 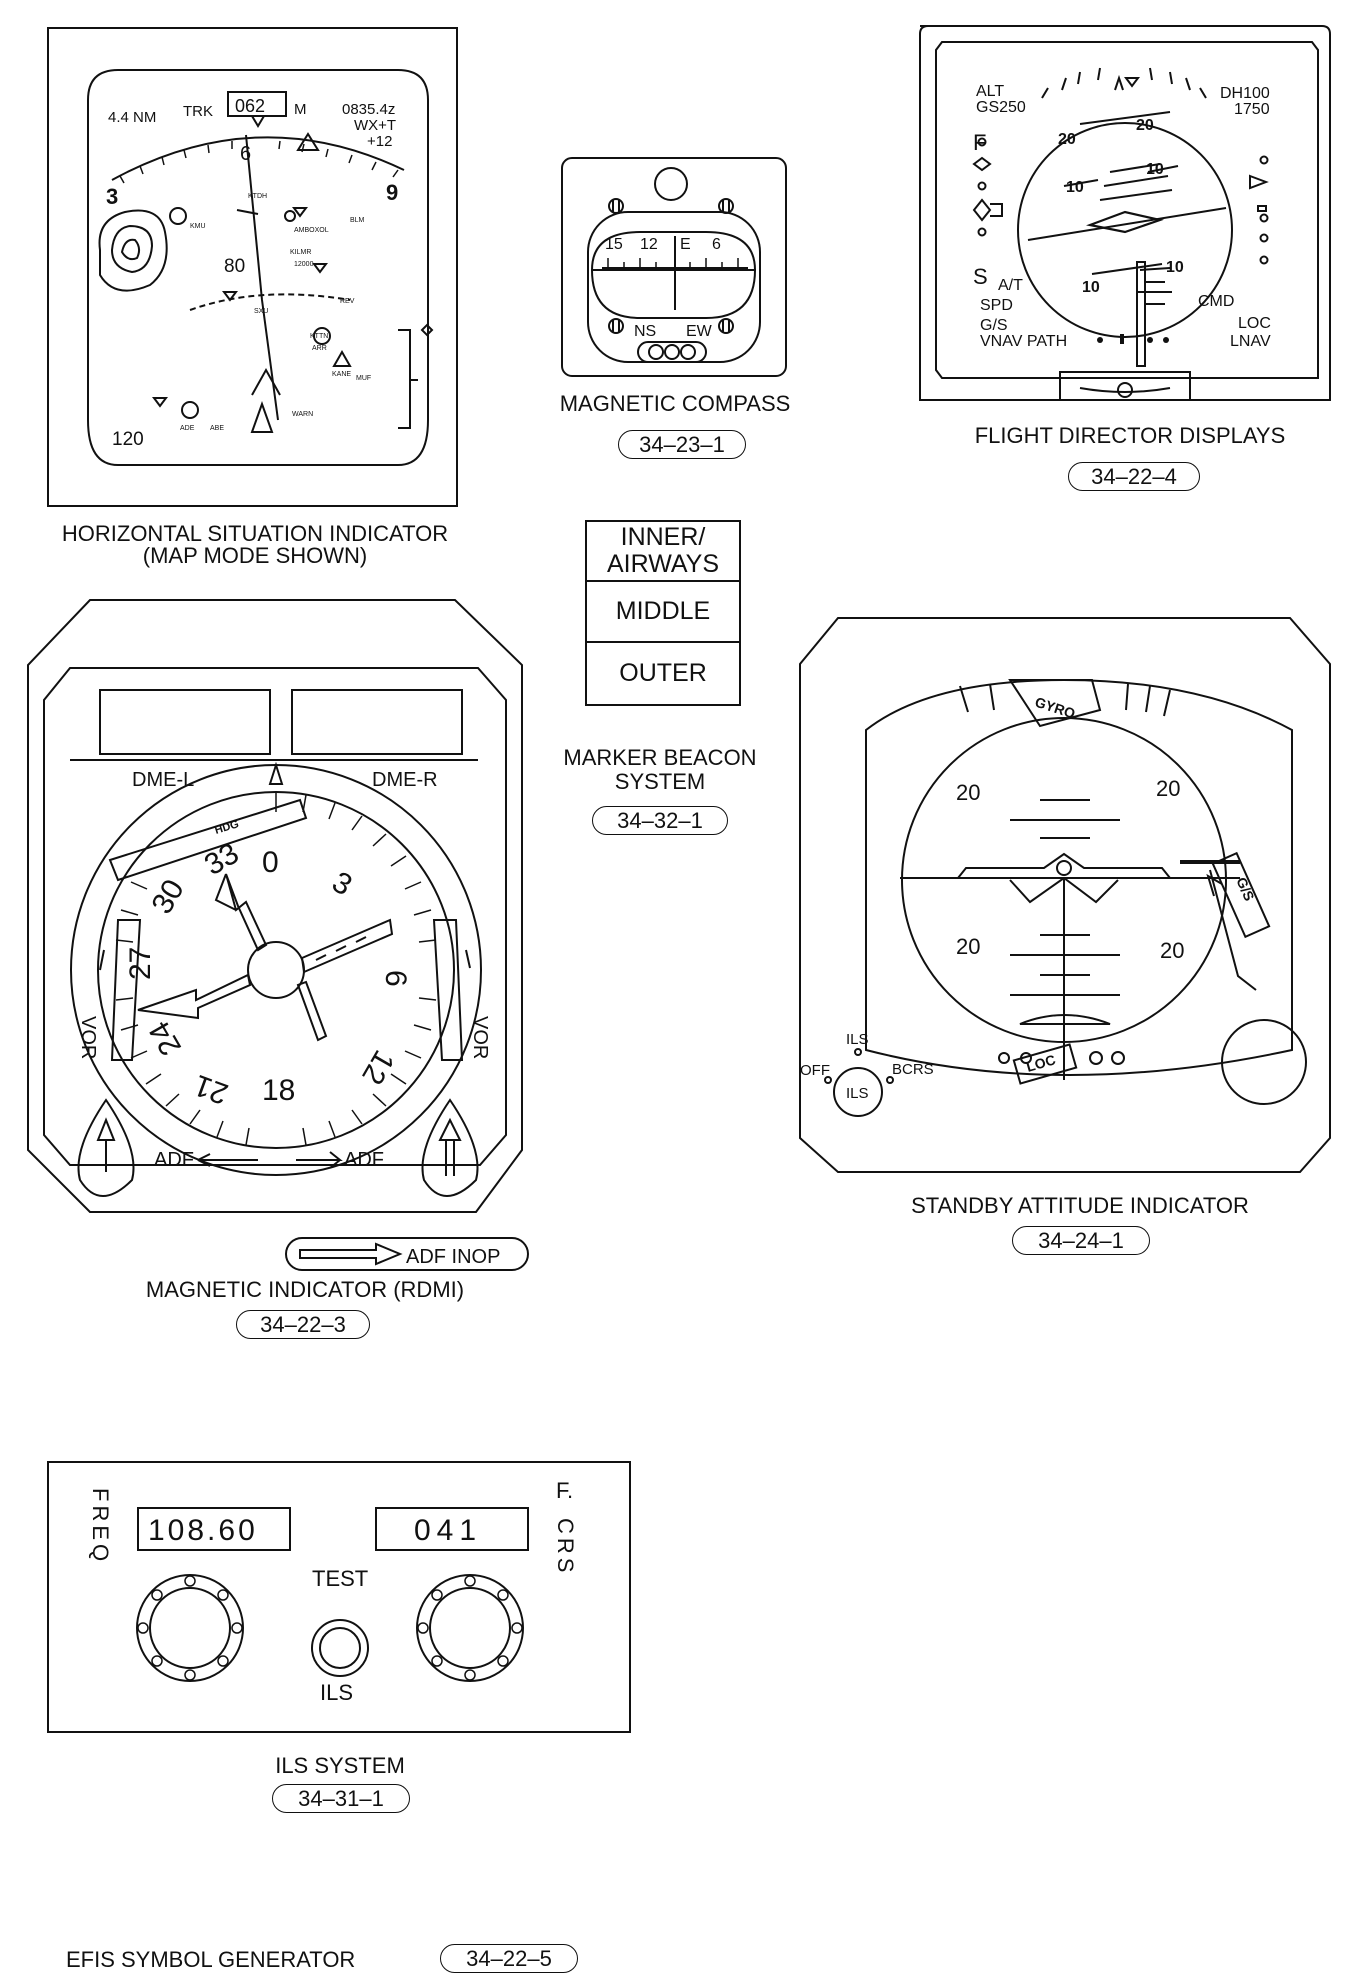 I want to click on marker-middle: MIDDLE, so click(x=663, y=612).